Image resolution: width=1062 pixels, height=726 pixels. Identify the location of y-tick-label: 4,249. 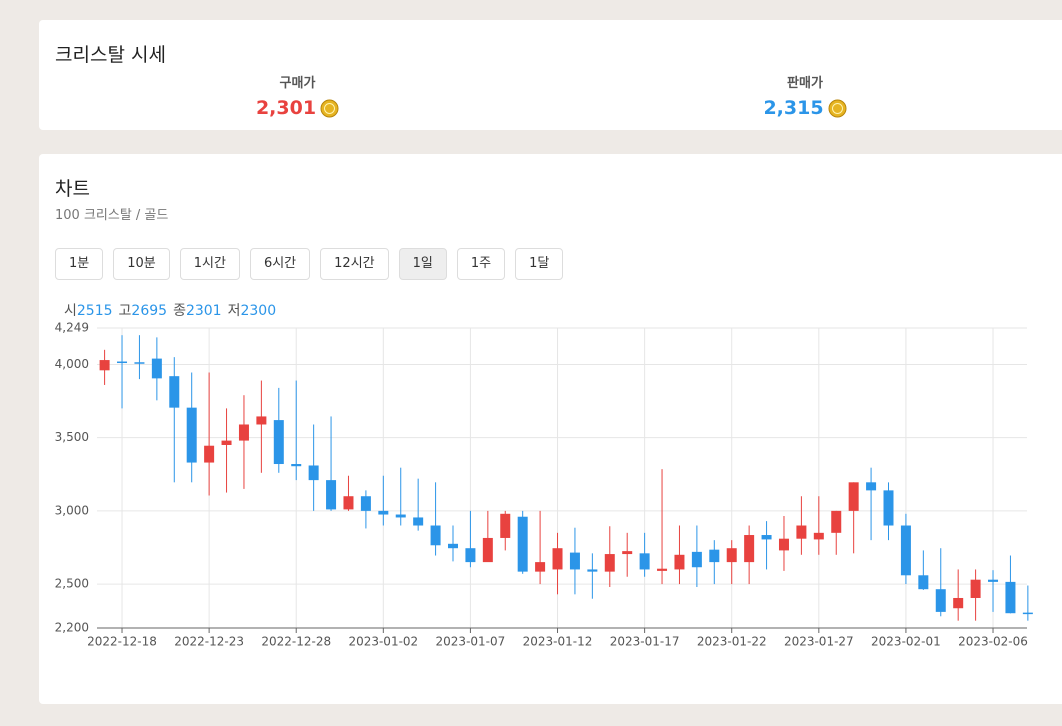
(72, 328).